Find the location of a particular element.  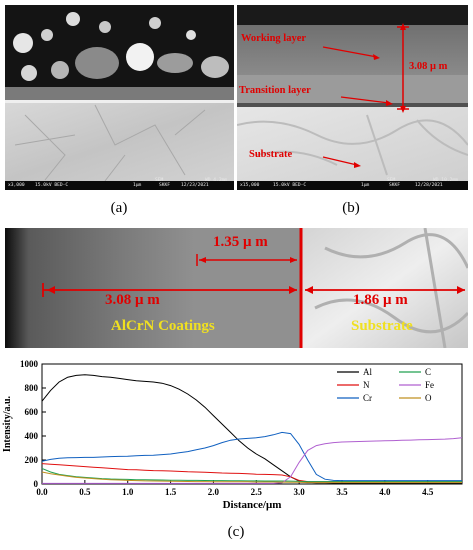

caption-a: (a) is located at coordinates (119, 208).